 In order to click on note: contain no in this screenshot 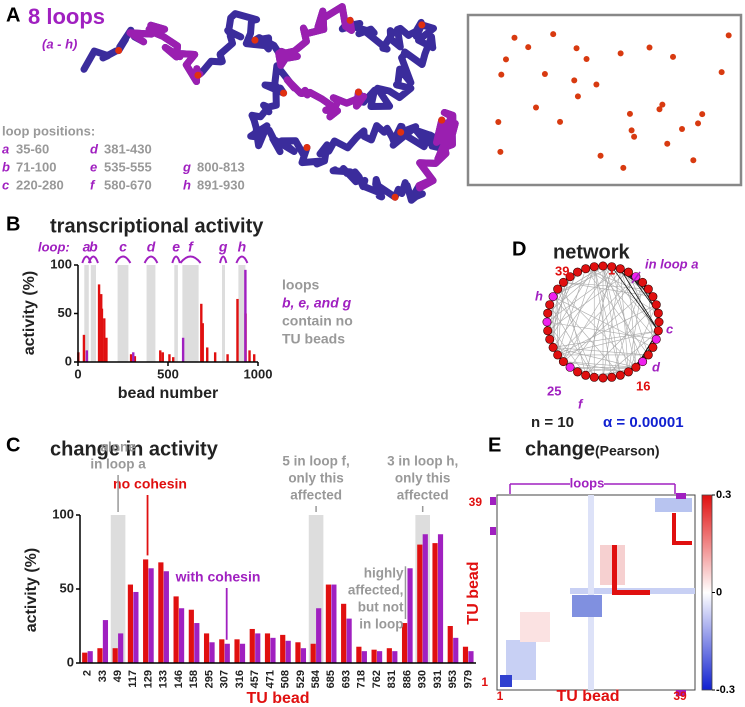, I will do `click(317, 321)`.